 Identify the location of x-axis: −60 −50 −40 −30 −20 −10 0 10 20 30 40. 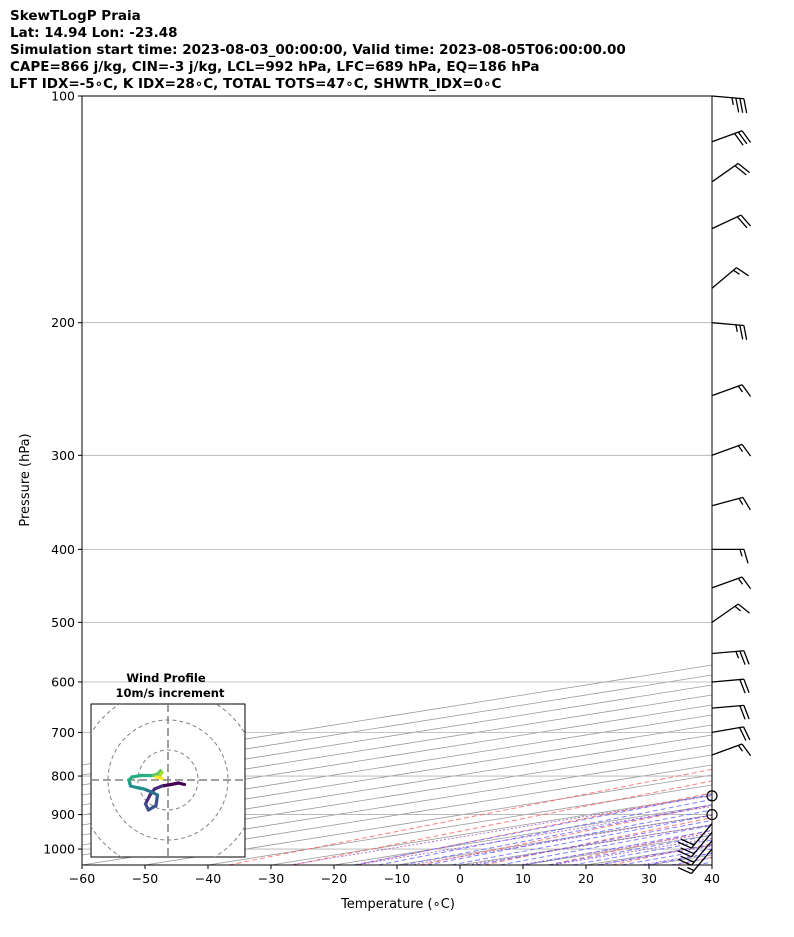
(394, 875).